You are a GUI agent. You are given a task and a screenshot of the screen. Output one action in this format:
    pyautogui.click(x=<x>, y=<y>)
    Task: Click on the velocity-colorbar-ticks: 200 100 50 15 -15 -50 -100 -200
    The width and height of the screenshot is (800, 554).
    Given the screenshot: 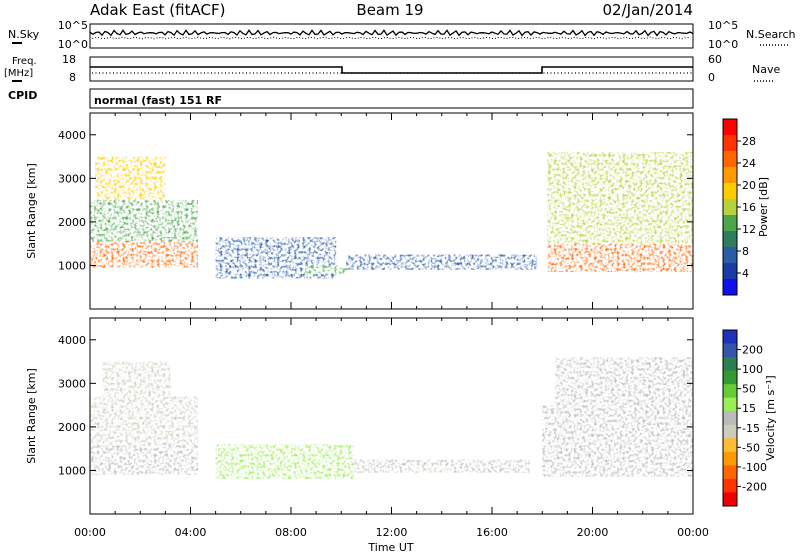 What is the action you would take?
    pyautogui.click(x=752, y=418)
    